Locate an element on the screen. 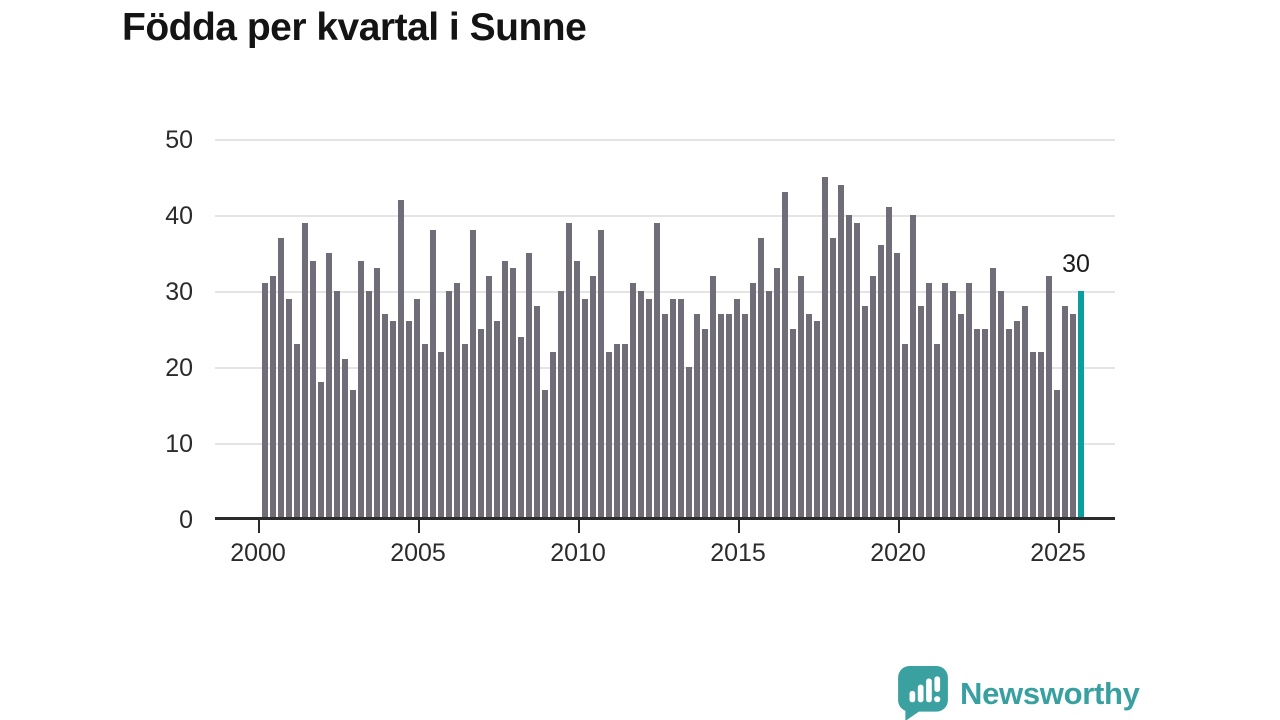 Image resolution: width=1280 pixels, height=720 pixels. y-axis-tick-label: 0 is located at coordinates (186, 520).